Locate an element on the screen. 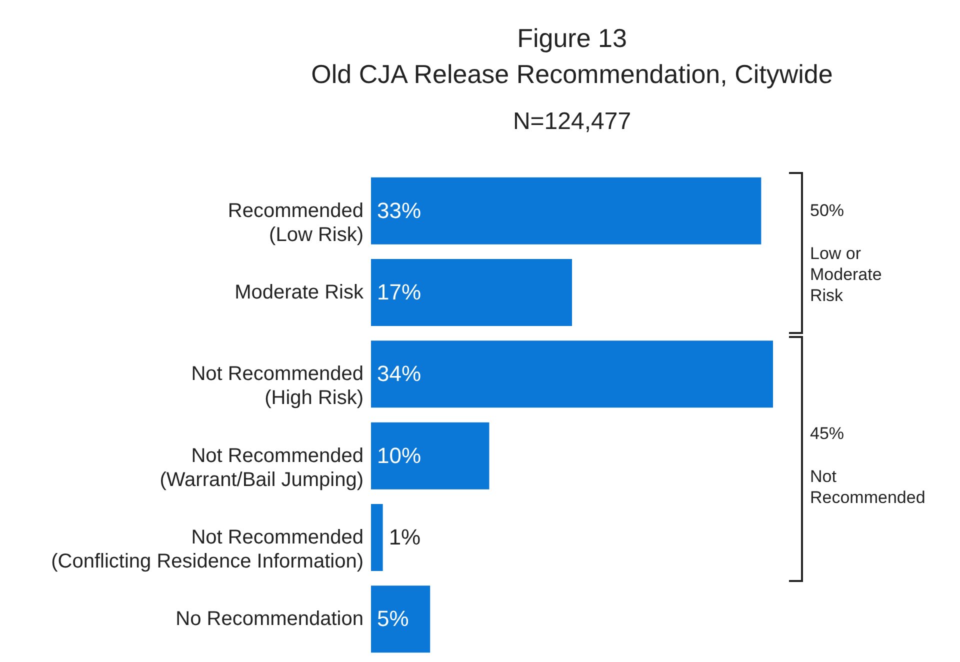  data-label: 1% is located at coordinates (404, 537).